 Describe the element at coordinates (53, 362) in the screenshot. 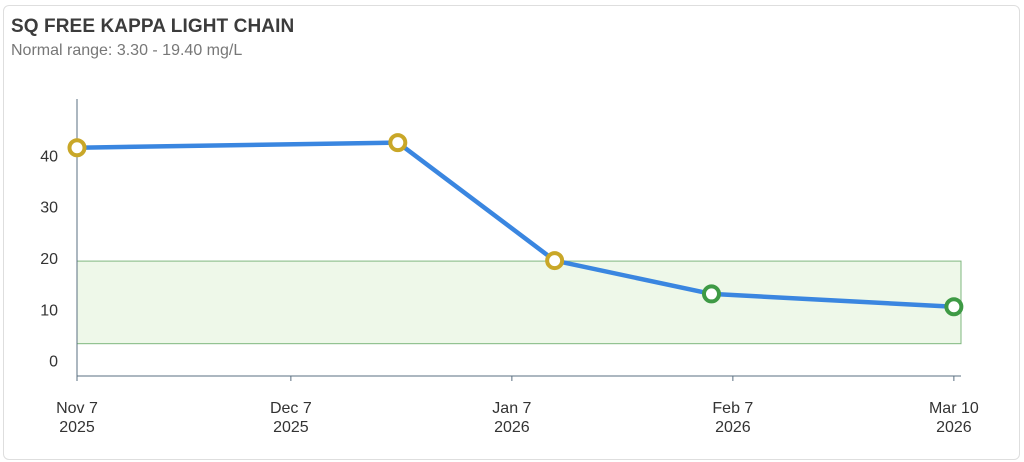

I see `y-tick-label: 0` at that location.